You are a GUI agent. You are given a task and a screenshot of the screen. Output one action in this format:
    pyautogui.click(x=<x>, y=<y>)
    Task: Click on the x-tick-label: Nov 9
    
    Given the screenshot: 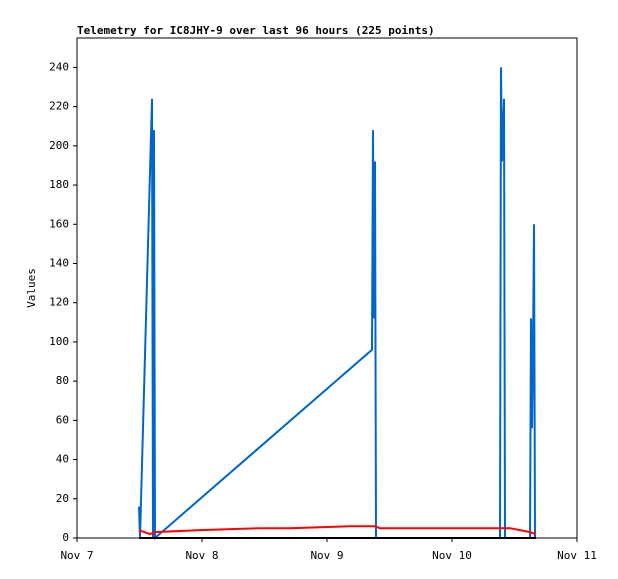 What is the action you would take?
    pyautogui.click(x=326, y=555)
    